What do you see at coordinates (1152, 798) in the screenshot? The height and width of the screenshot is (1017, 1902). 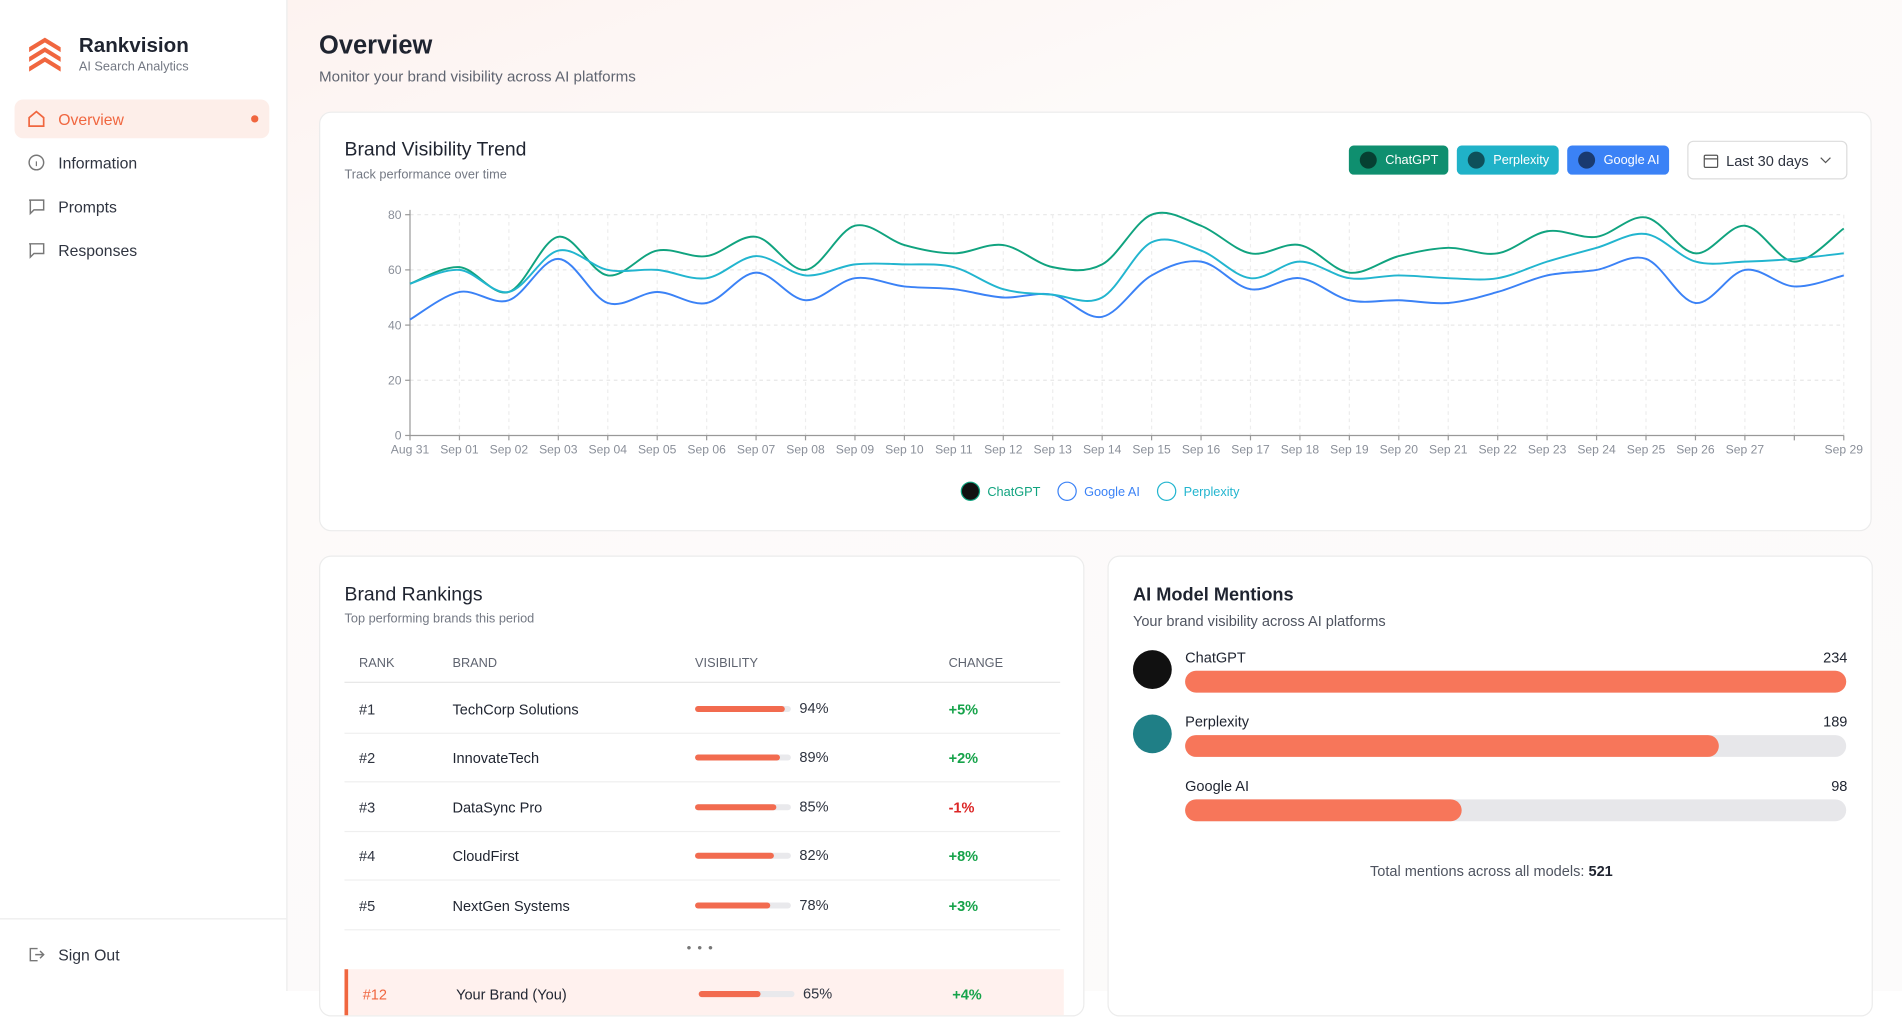 I see `model-icon` at bounding box center [1152, 798].